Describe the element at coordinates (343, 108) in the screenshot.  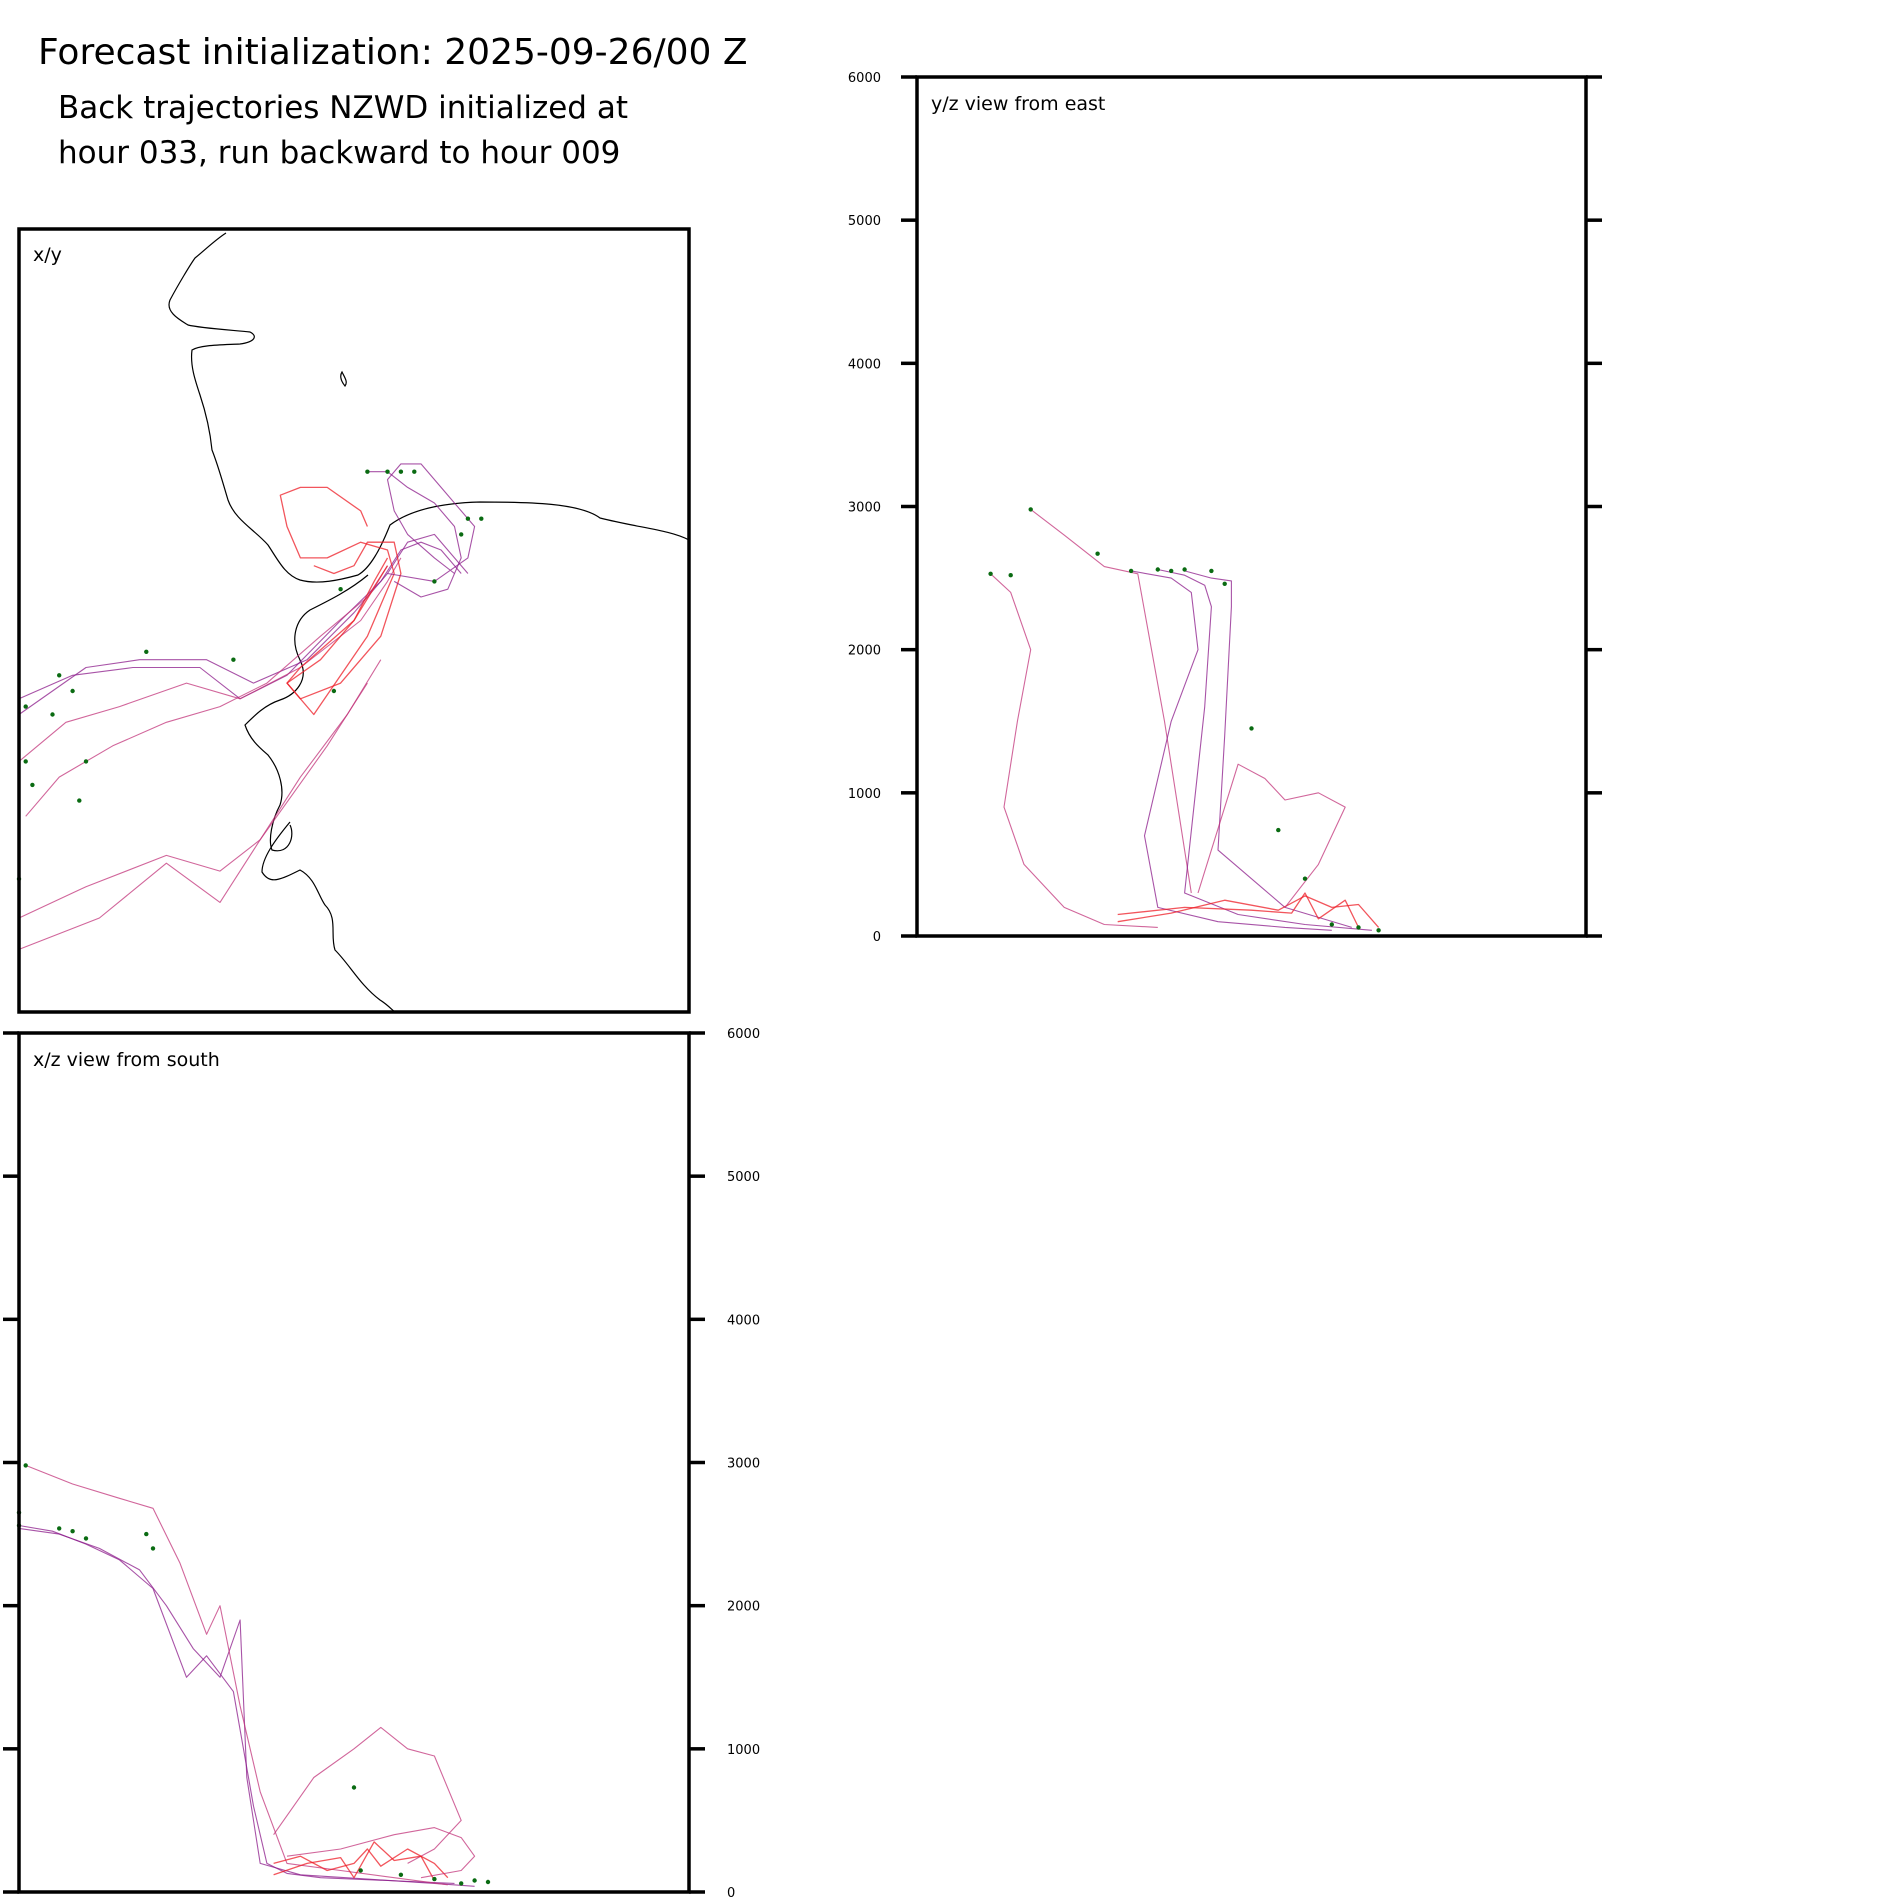
I see `figure-subtitle-line1: Back trajectories NZWD initialized at` at that location.